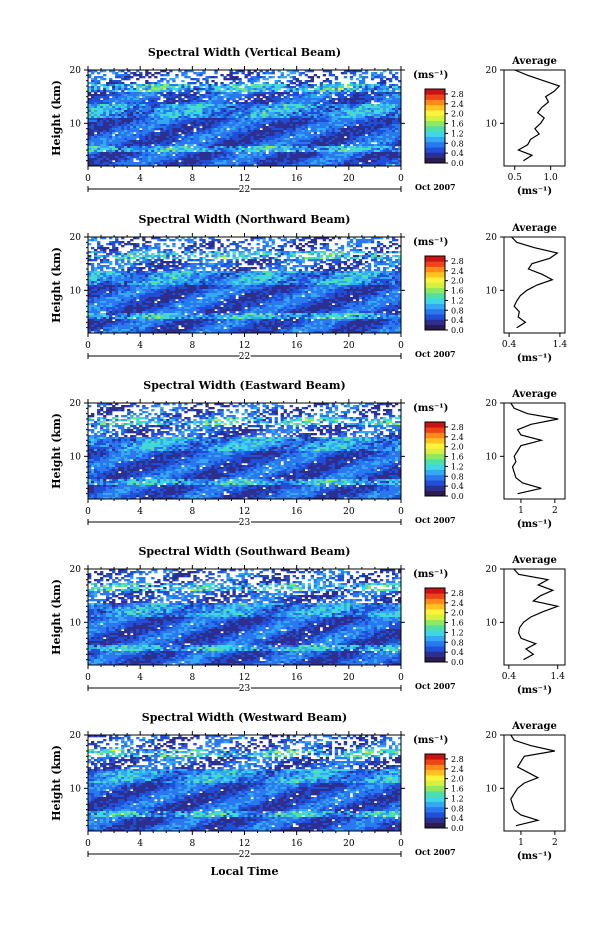 This screenshot has width=616, height=929. I want to click on colorbar-tick-label: 1.2, so click(457, 632).